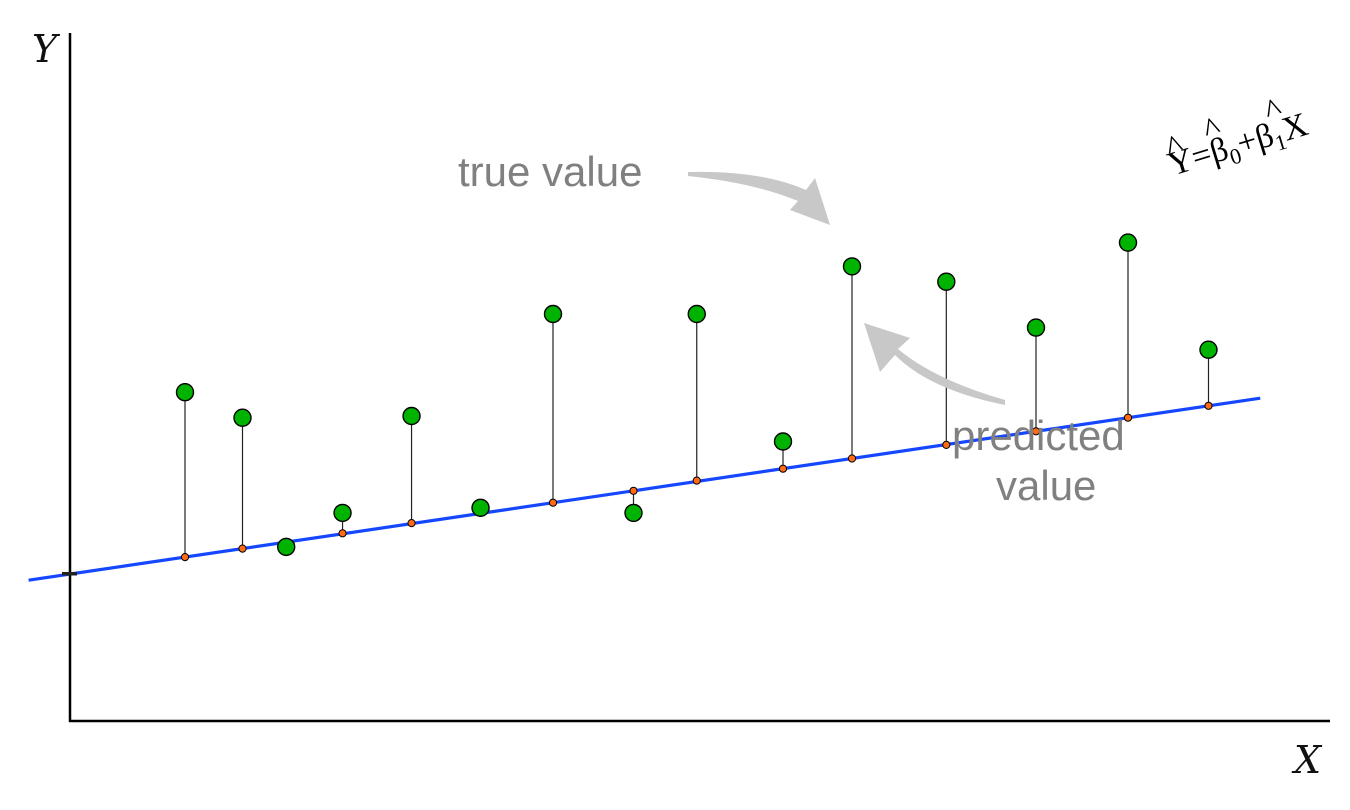  Describe the element at coordinates (1239, 146) in the screenshot. I see `svg-text: Y=β0+β1X` at that location.